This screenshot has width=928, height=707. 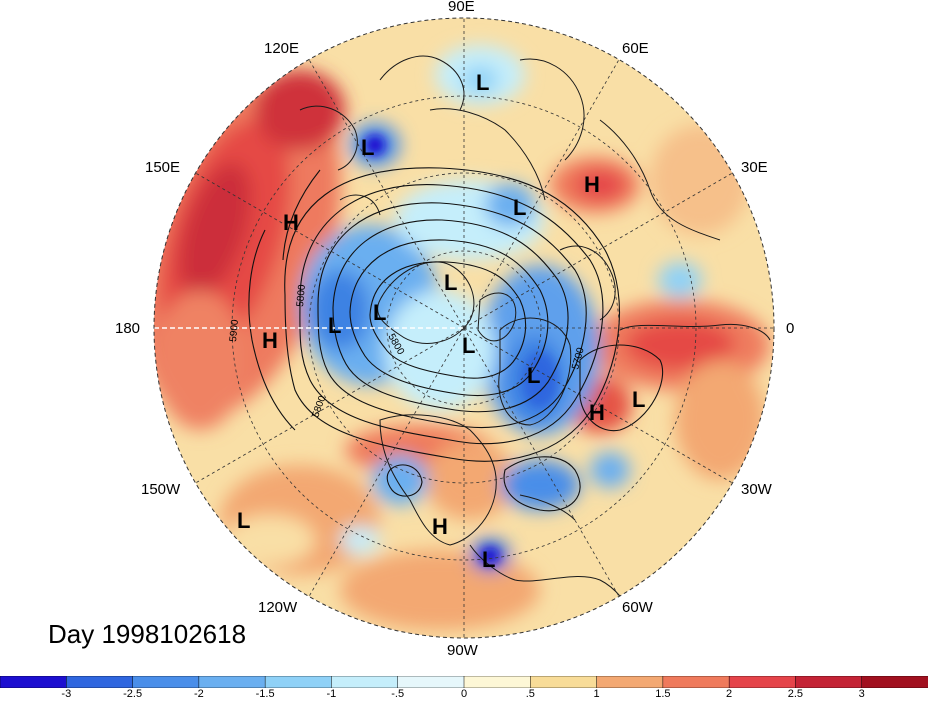 I want to click on colorbar-tick-label: -3, so click(x=66, y=694).